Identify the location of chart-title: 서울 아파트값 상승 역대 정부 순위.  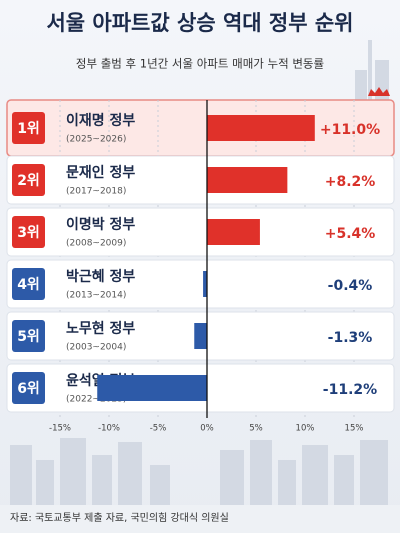
(199, 23).